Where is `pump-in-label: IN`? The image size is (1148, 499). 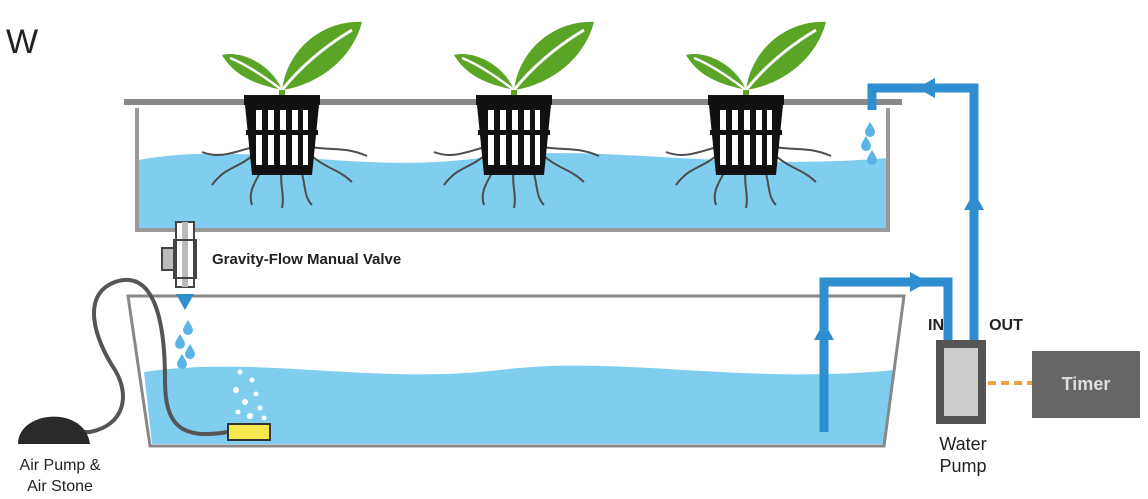
pump-in-label: IN is located at coordinates (936, 325).